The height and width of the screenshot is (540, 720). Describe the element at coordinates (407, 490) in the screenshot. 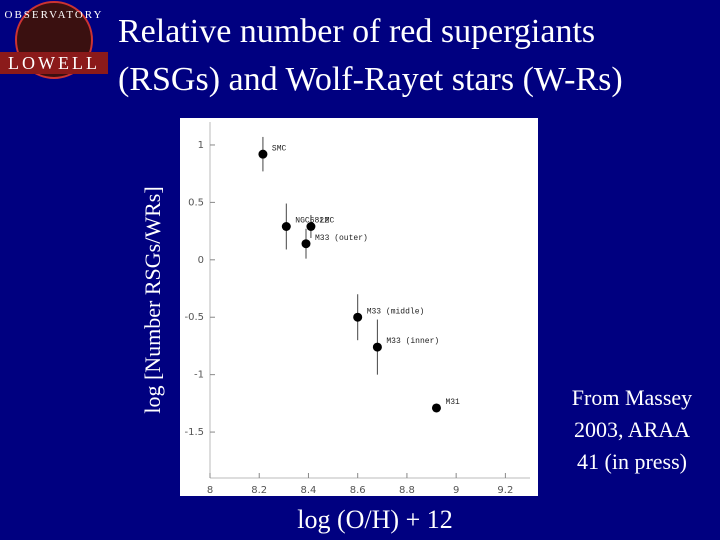

I see `x-tick-label: 8.8` at that location.